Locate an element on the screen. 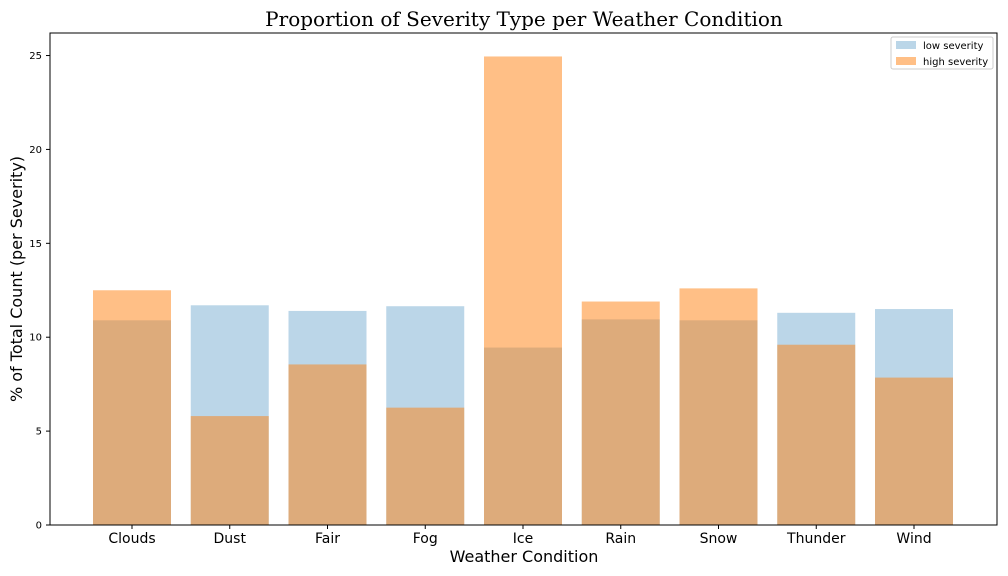  legend: low severity high severity is located at coordinates (942, 53).